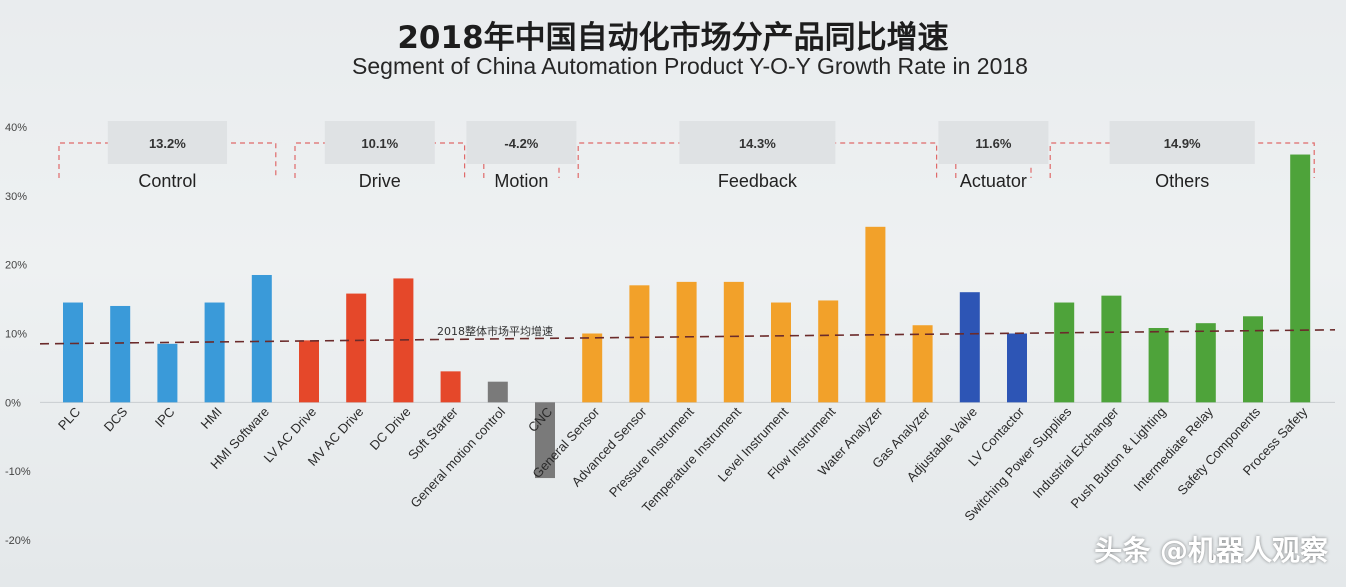  What do you see at coordinates (1253, 359) in the screenshot?
I see `bar-safety-components` at bounding box center [1253, 359].